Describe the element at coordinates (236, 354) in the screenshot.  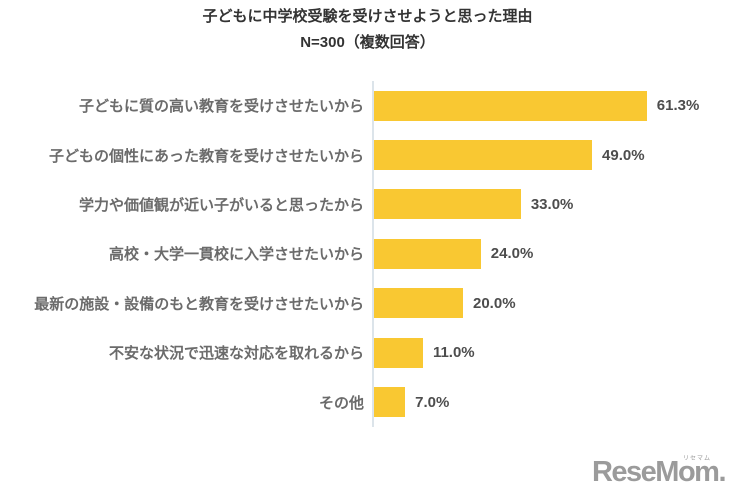
I see `category-label: 不安な状況で迅速な対応を取れるから` at that location.